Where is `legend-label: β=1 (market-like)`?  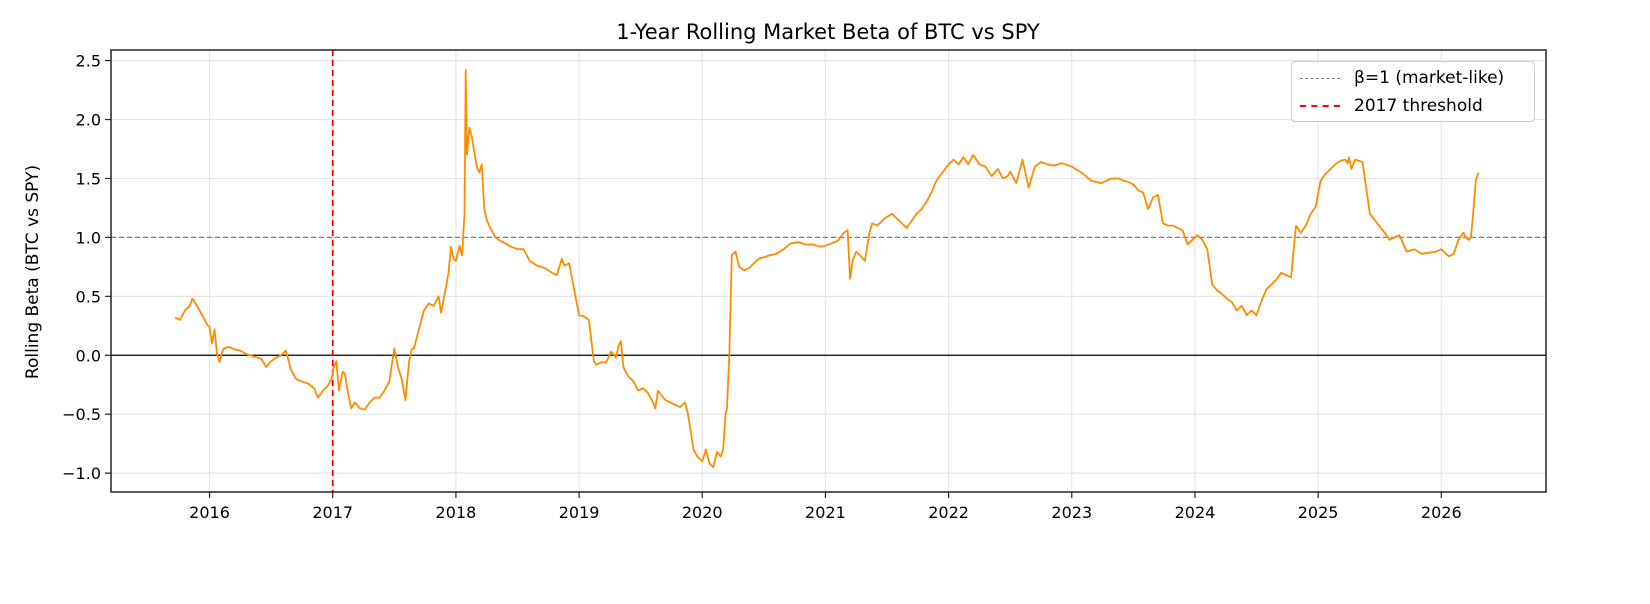 legend-label: β=1 (market-like) is located at coordinates (1429, 78).